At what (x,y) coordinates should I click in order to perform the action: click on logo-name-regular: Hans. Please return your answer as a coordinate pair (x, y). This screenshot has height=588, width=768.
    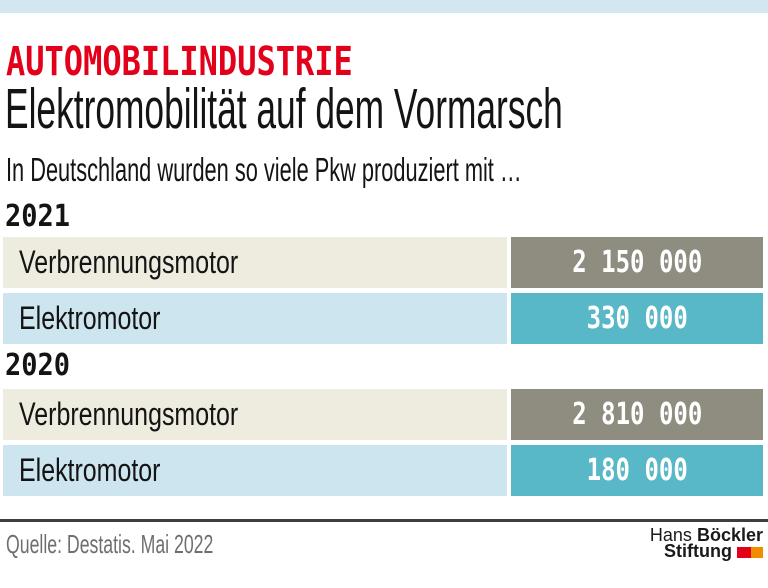
    Looking at the image, I should click on (670, 535).